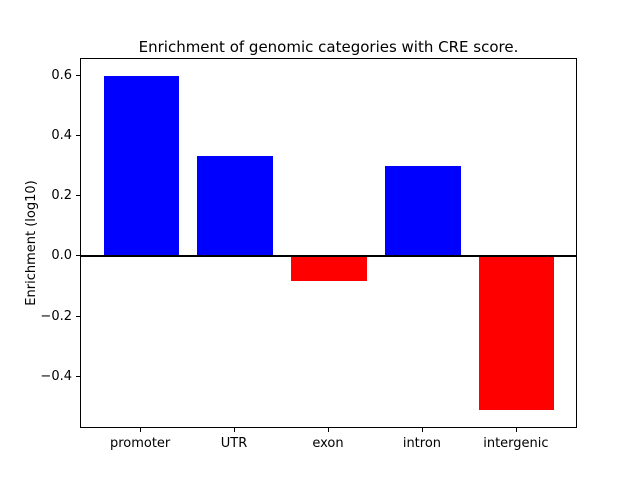 Image resolution: width=640 pixels, height=480 pixels. I want to click on bar-promoter, so click(141, 166).